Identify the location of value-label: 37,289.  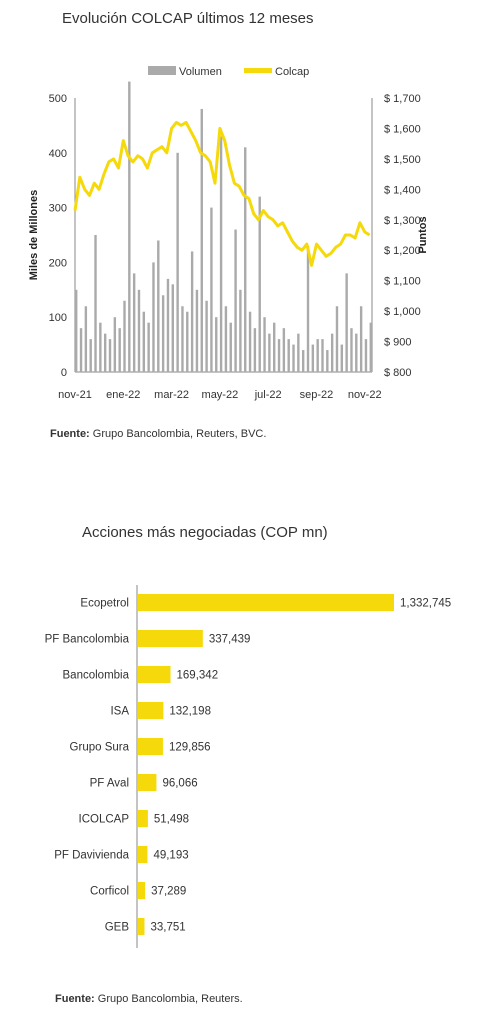
(168, 892).